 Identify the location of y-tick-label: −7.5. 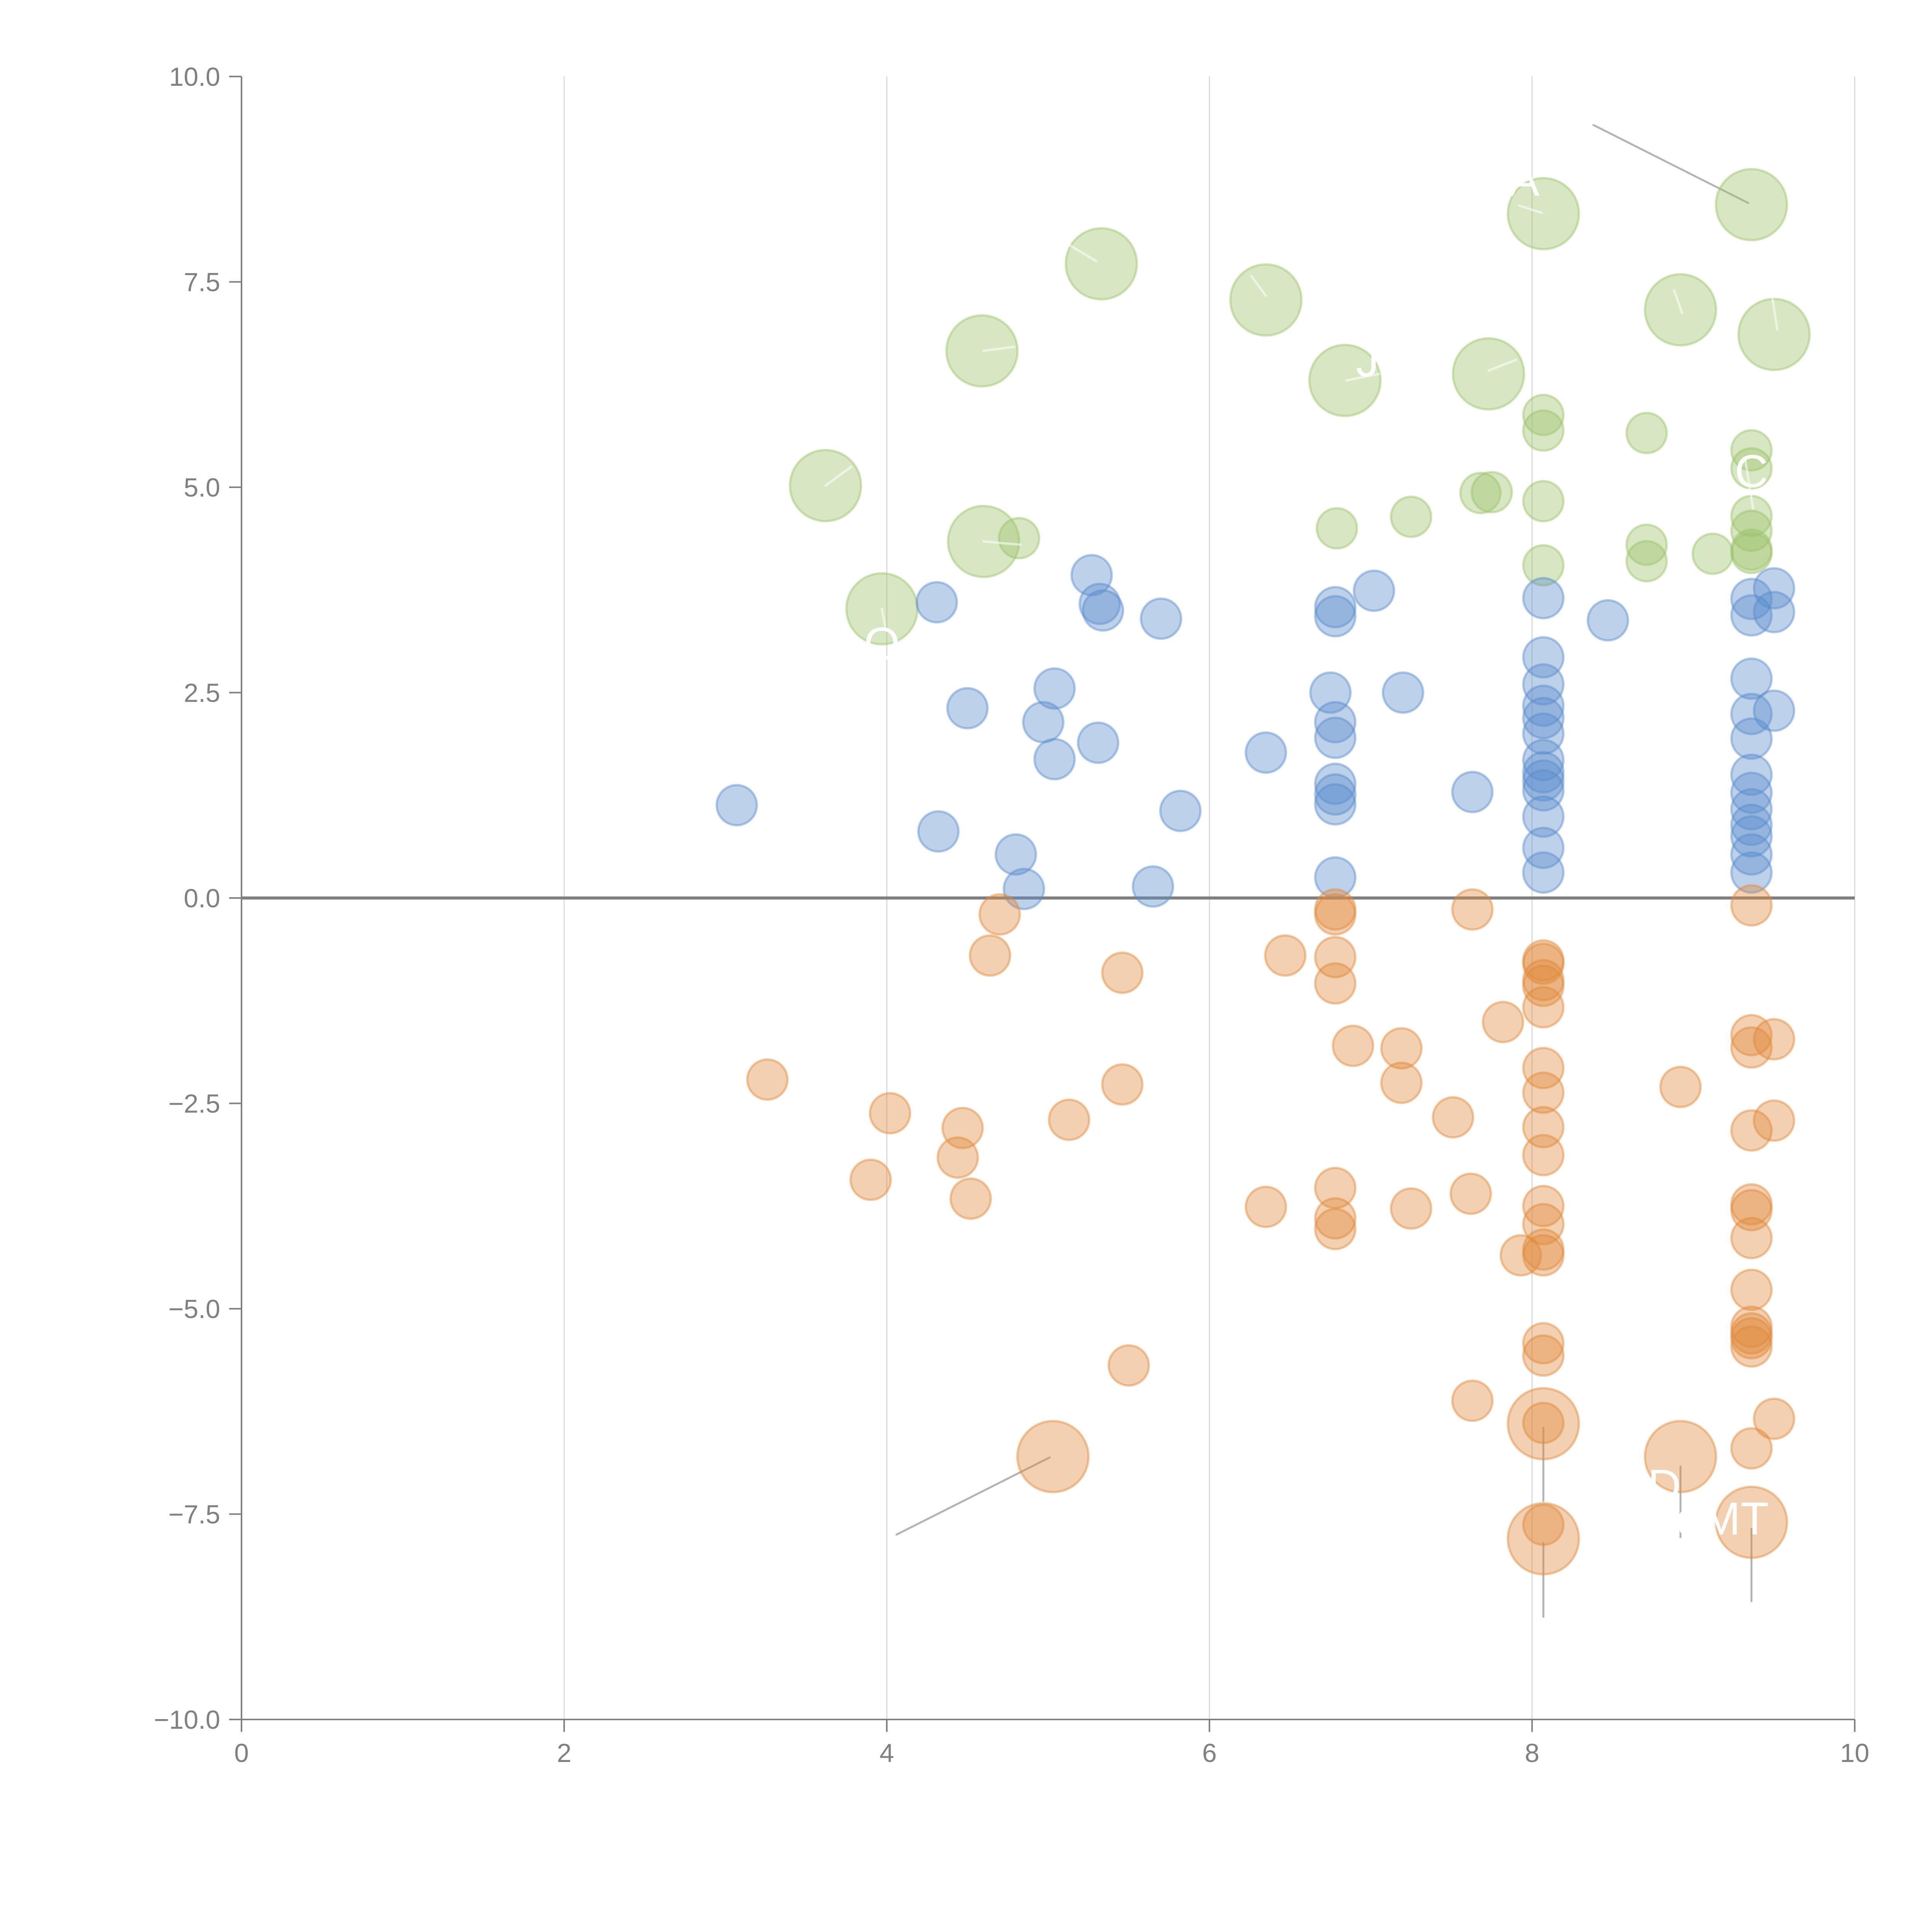
(194, 1515).